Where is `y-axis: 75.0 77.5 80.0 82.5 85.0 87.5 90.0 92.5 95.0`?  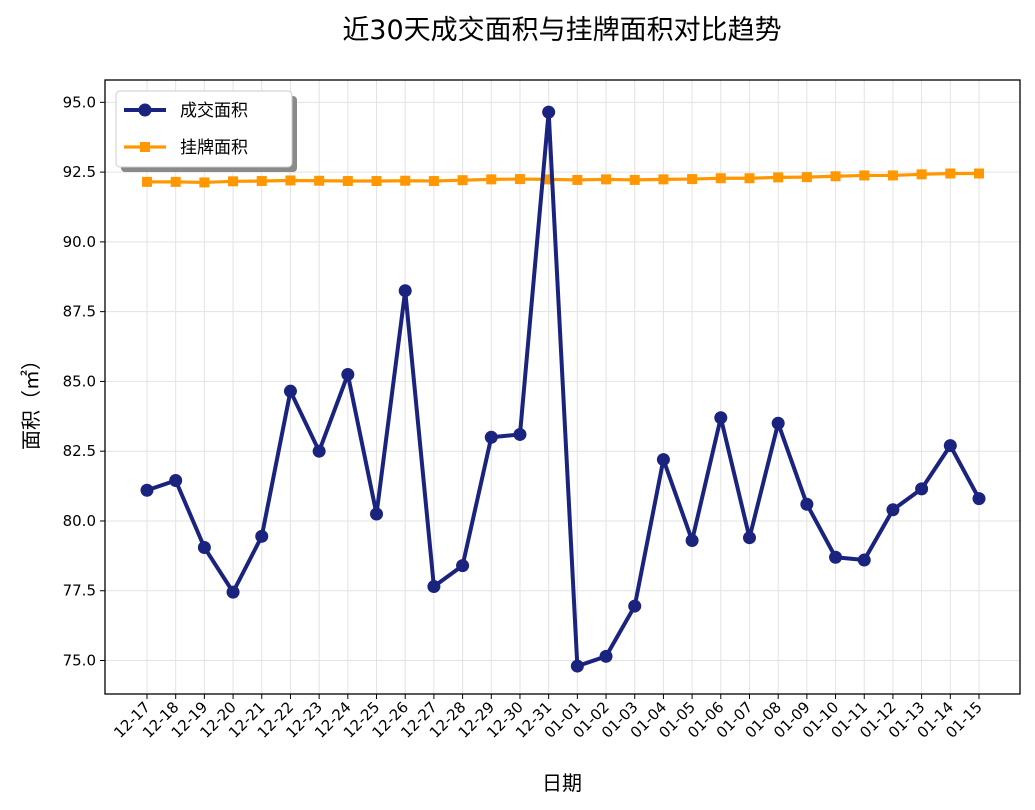
y-axis: 75.0 77.5 80.0 82.5 85.0 87.5 90.0 92.5 95.0 is located at coordinates (84, 381).